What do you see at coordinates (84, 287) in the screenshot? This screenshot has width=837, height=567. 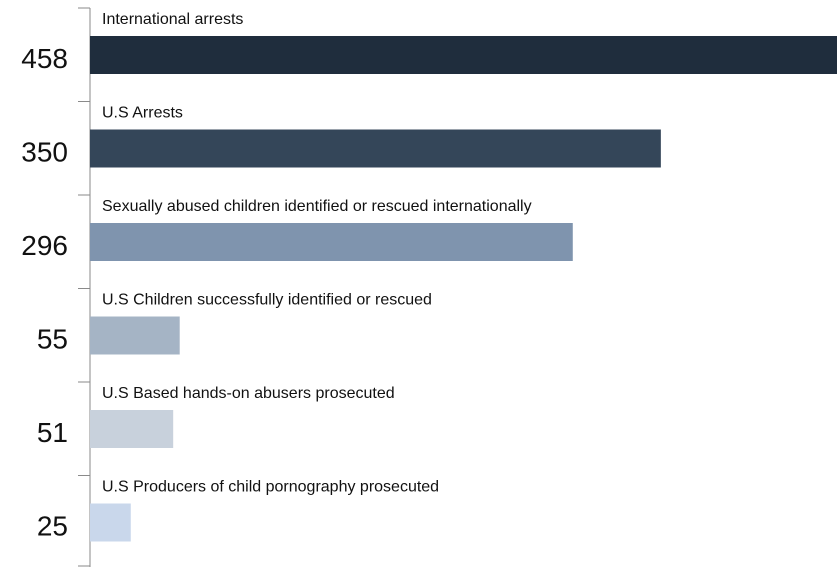 I see `axis-layer` at bounding box center [84, 287].